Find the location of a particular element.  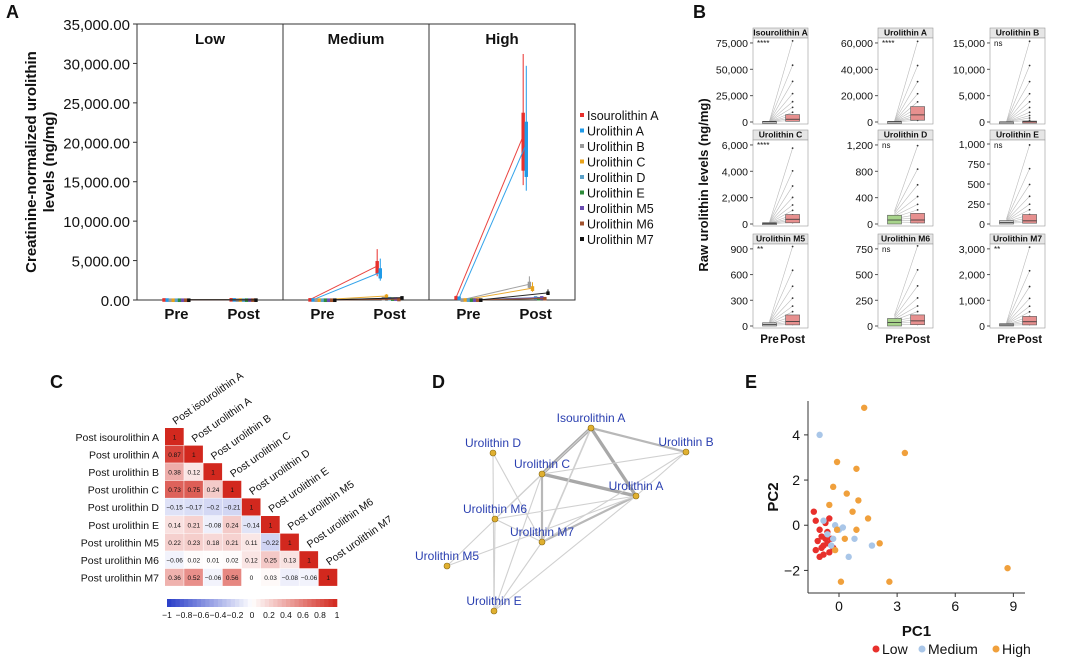

y-tick-label: 900 is located at coordinates (739, 250).